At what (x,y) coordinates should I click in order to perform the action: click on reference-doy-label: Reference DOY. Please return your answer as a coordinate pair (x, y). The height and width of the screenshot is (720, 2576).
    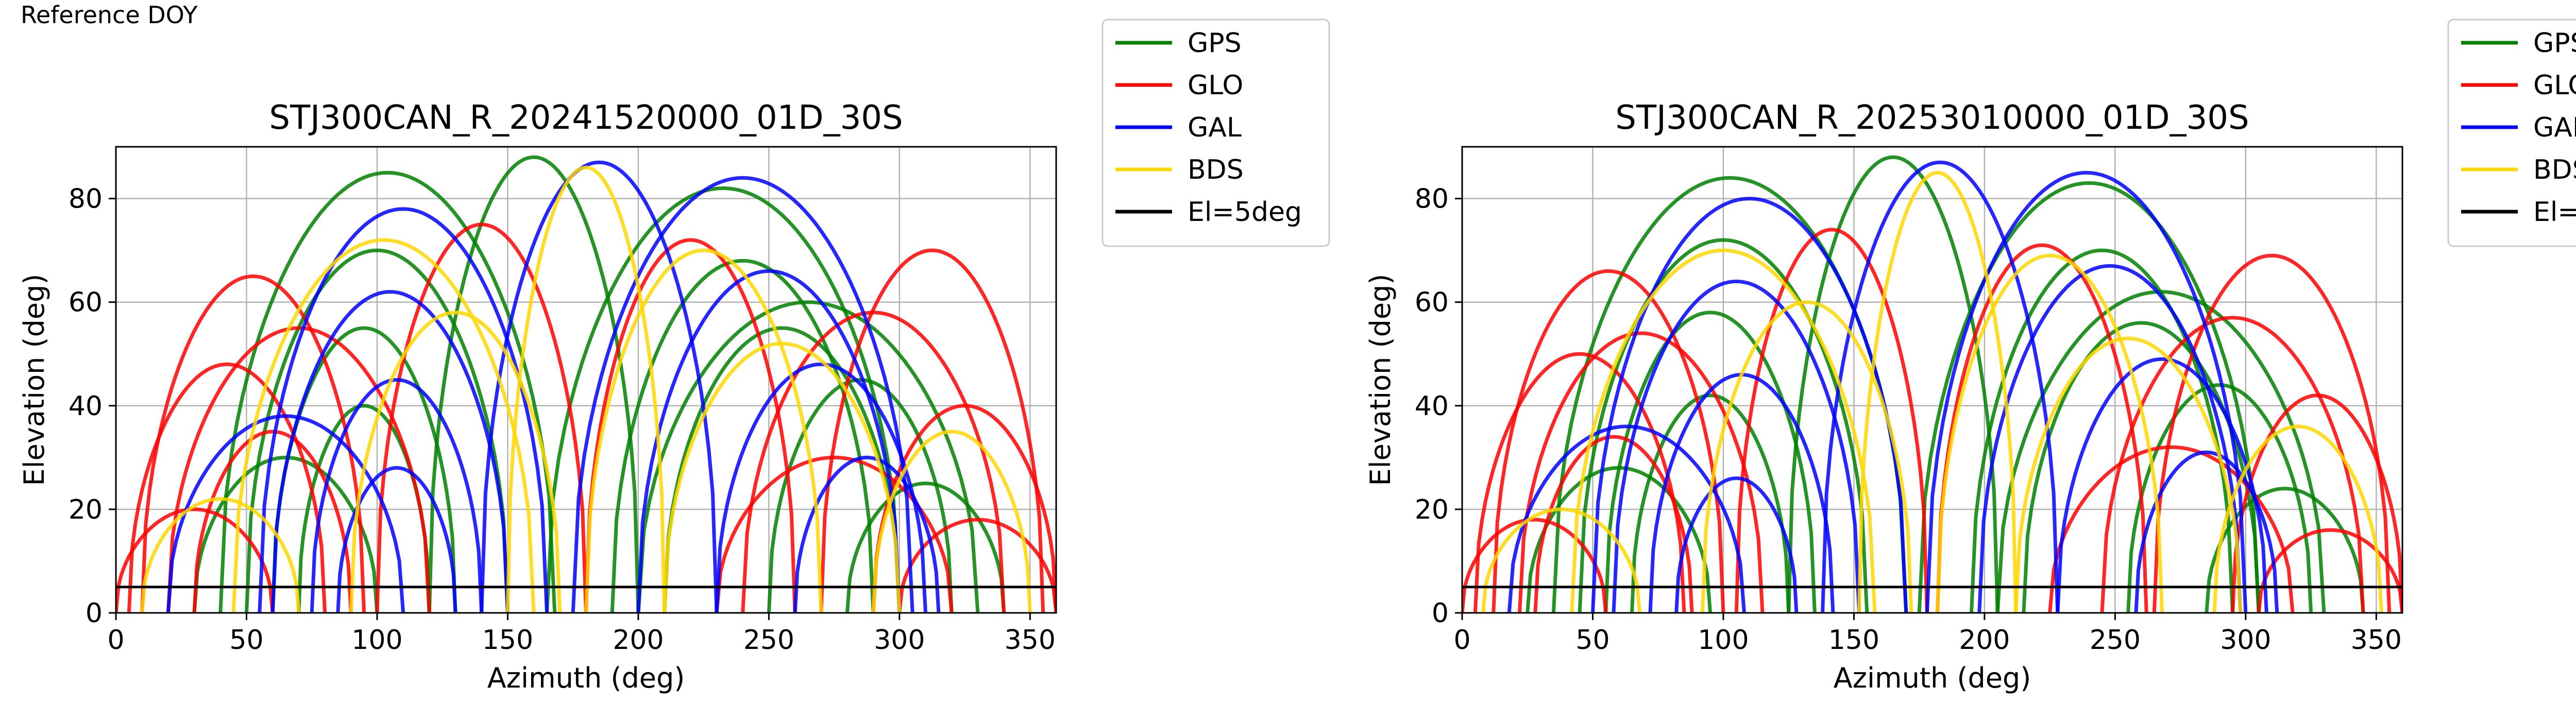
    Looking at the image, I should click on (109, 15).